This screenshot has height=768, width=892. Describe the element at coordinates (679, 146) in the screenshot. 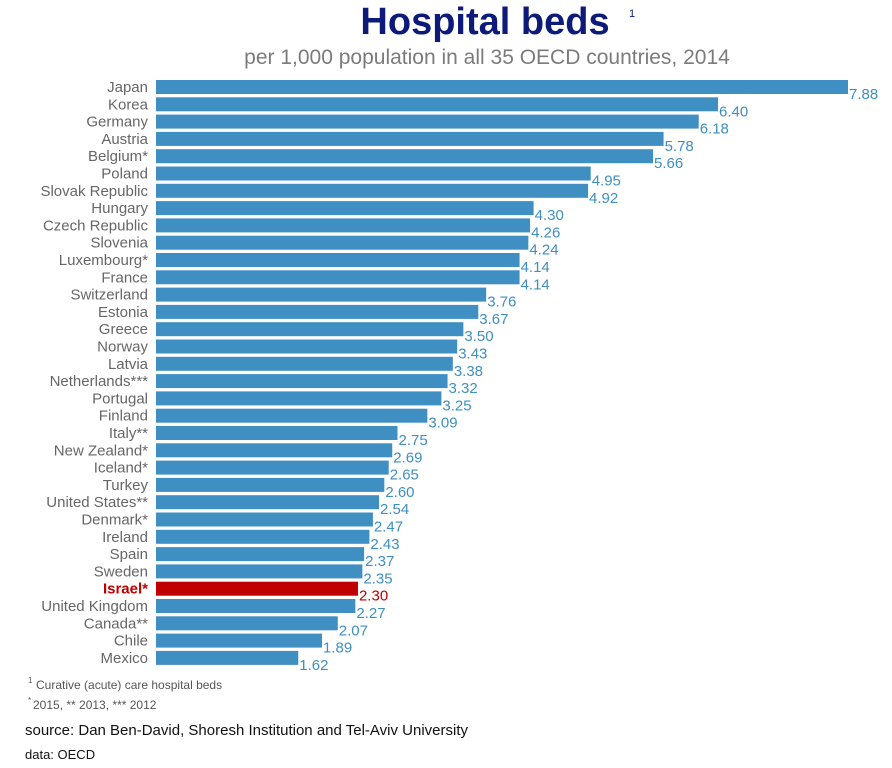

I see `value-label-austria: 5.78` at that location.